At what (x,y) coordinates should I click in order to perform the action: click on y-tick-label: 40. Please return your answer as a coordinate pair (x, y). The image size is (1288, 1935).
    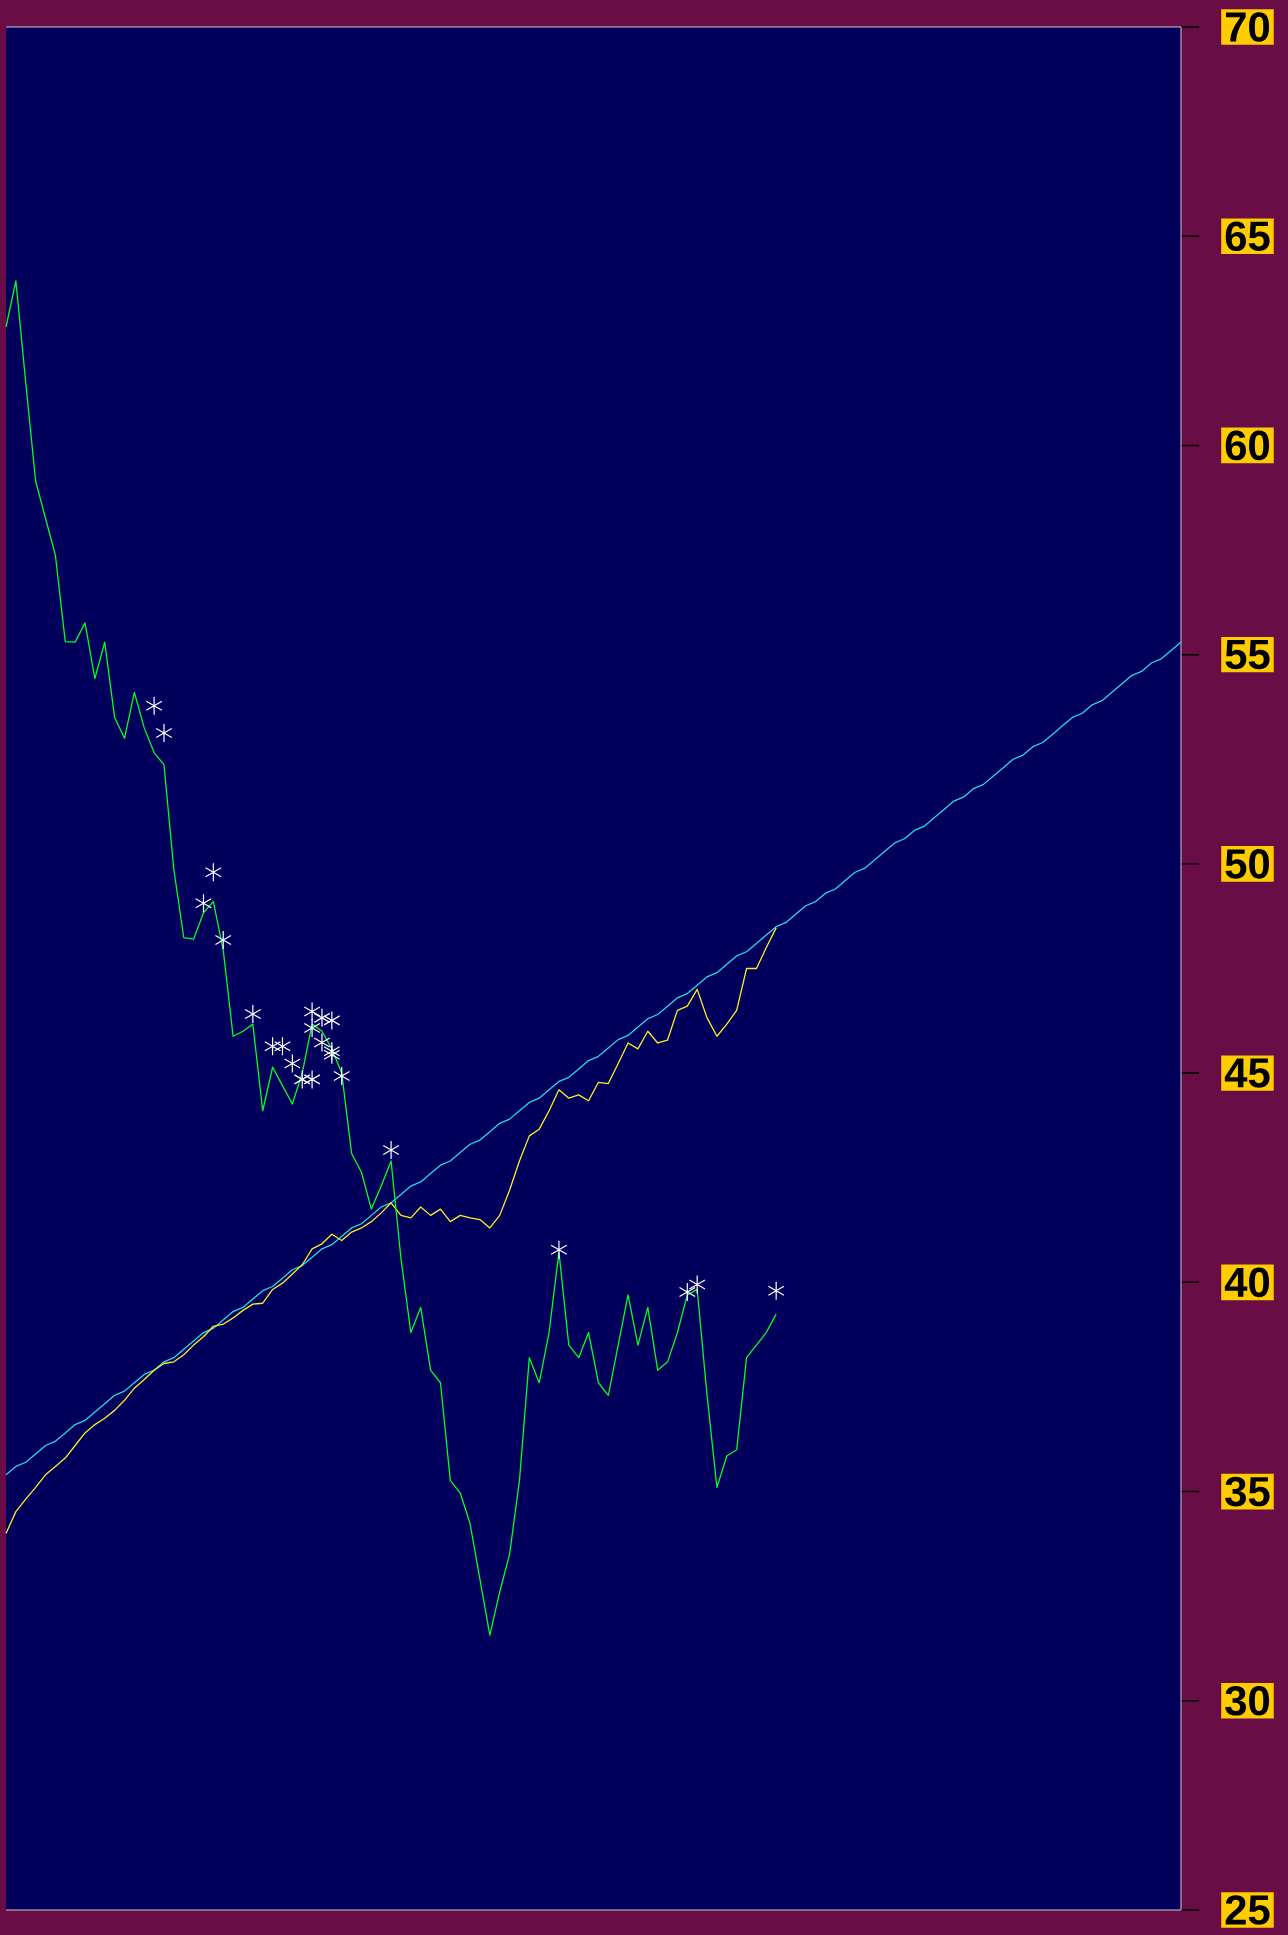
    Looking at the image, I should click on (1247, 1282).